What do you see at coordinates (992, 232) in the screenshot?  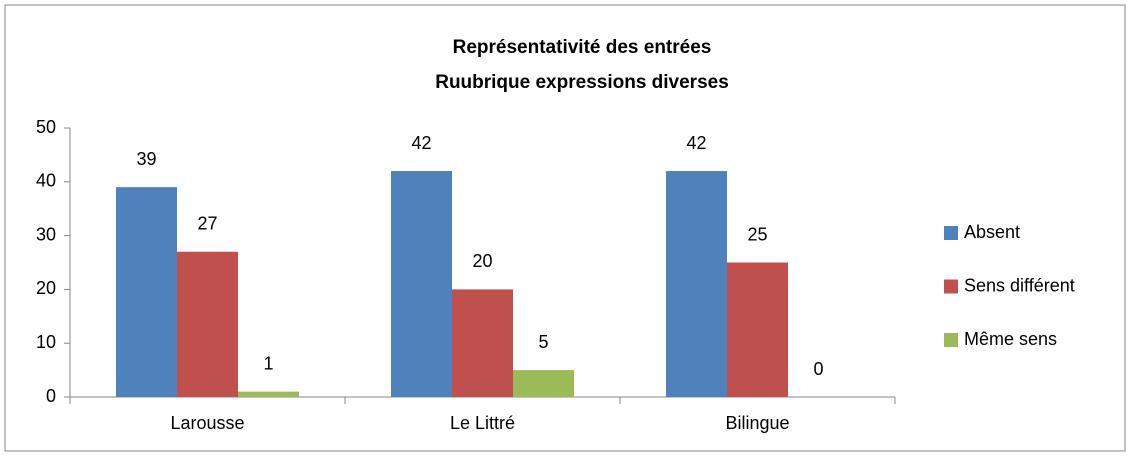 I see `legend-label: Absent` at bounding box center [992, 232].